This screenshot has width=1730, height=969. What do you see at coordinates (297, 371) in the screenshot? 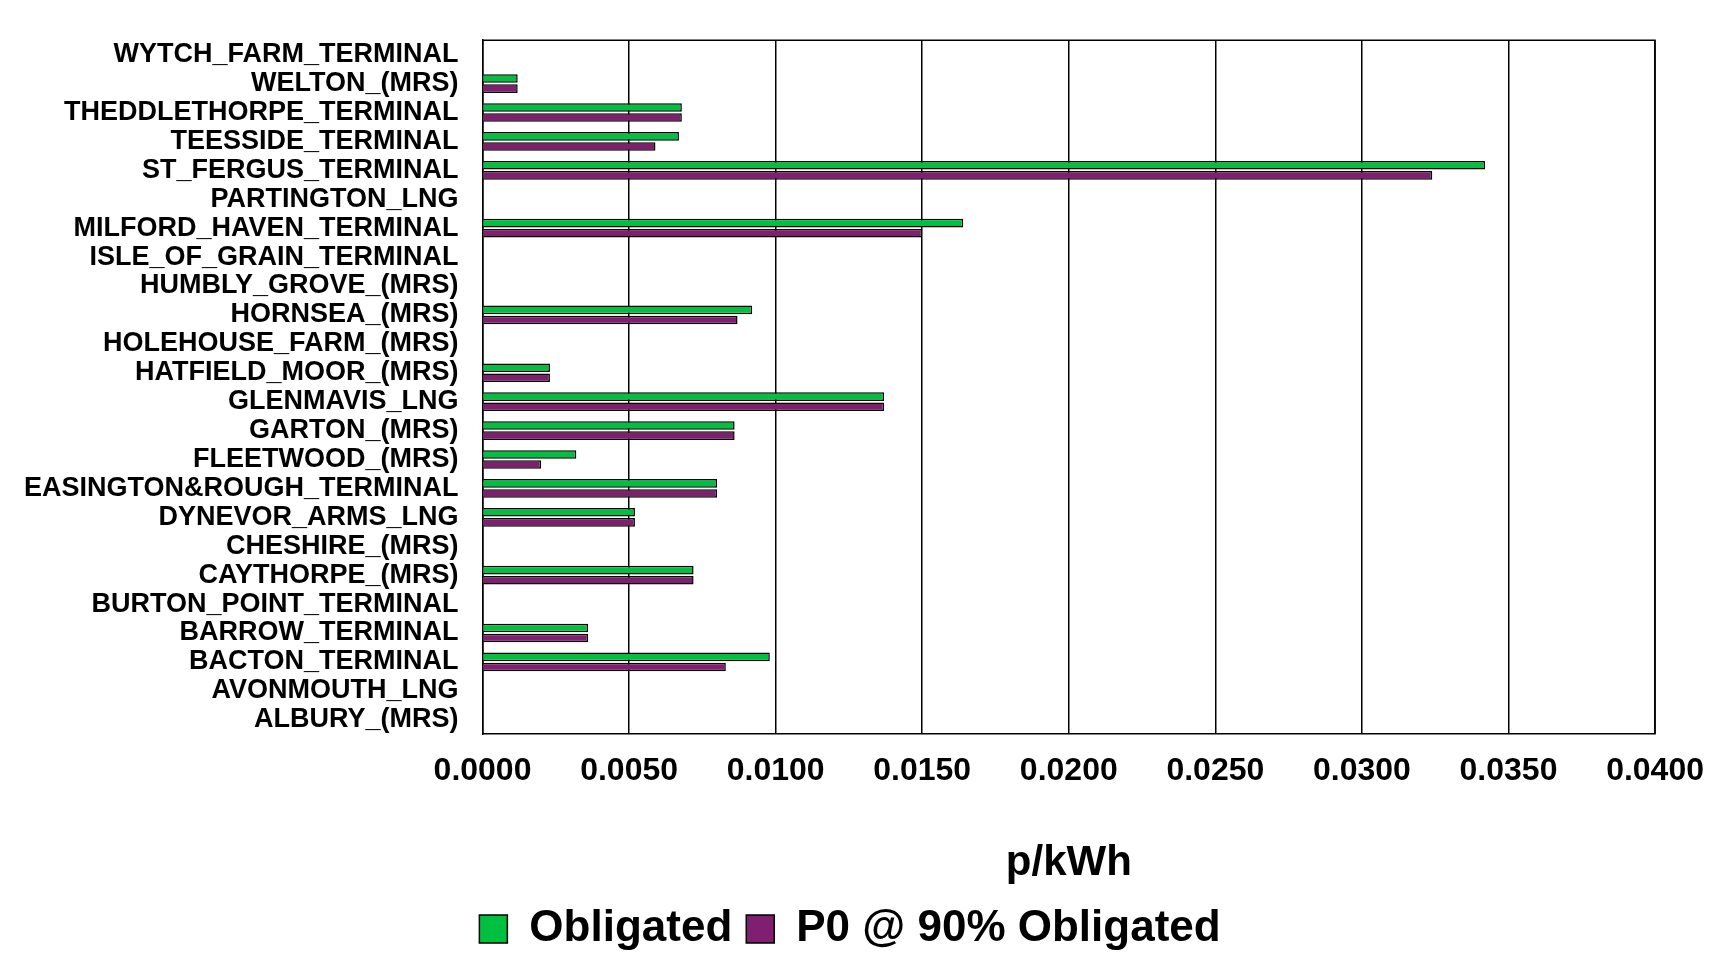
I see `y-tick-label: HATFIELD_MOOR_(MRS)` at bounding box center [297, 371].